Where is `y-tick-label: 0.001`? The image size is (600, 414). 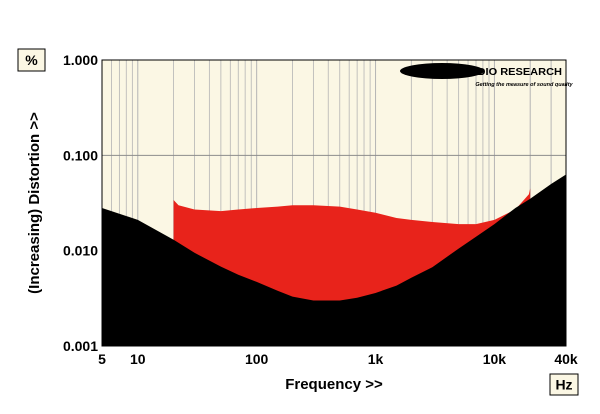
y-tick-label: 0.001 is located at coordinates (80, 346).